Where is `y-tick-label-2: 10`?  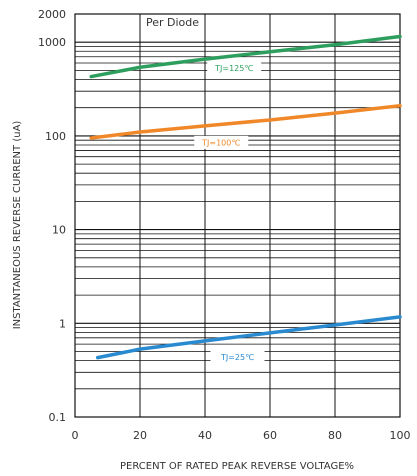
y-tick-label-2: 10 is located at coordinates (59, 230).